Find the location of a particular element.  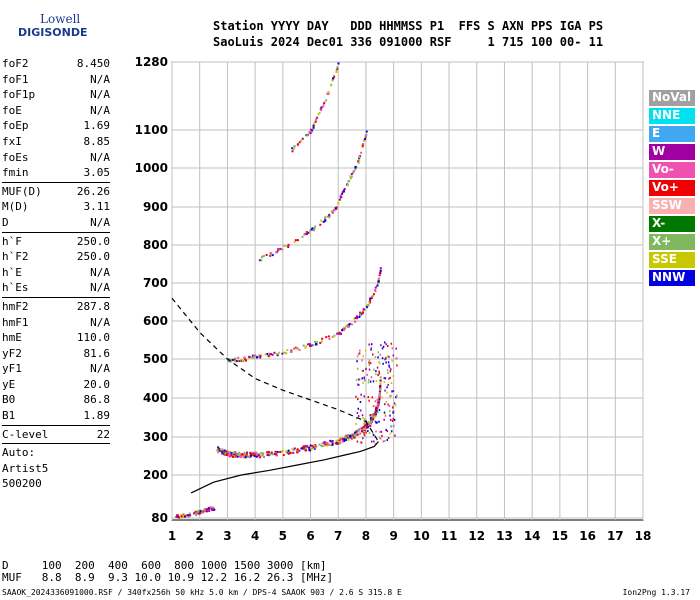

legend-item-nnw: NNW is located at coordinates (672, 278).